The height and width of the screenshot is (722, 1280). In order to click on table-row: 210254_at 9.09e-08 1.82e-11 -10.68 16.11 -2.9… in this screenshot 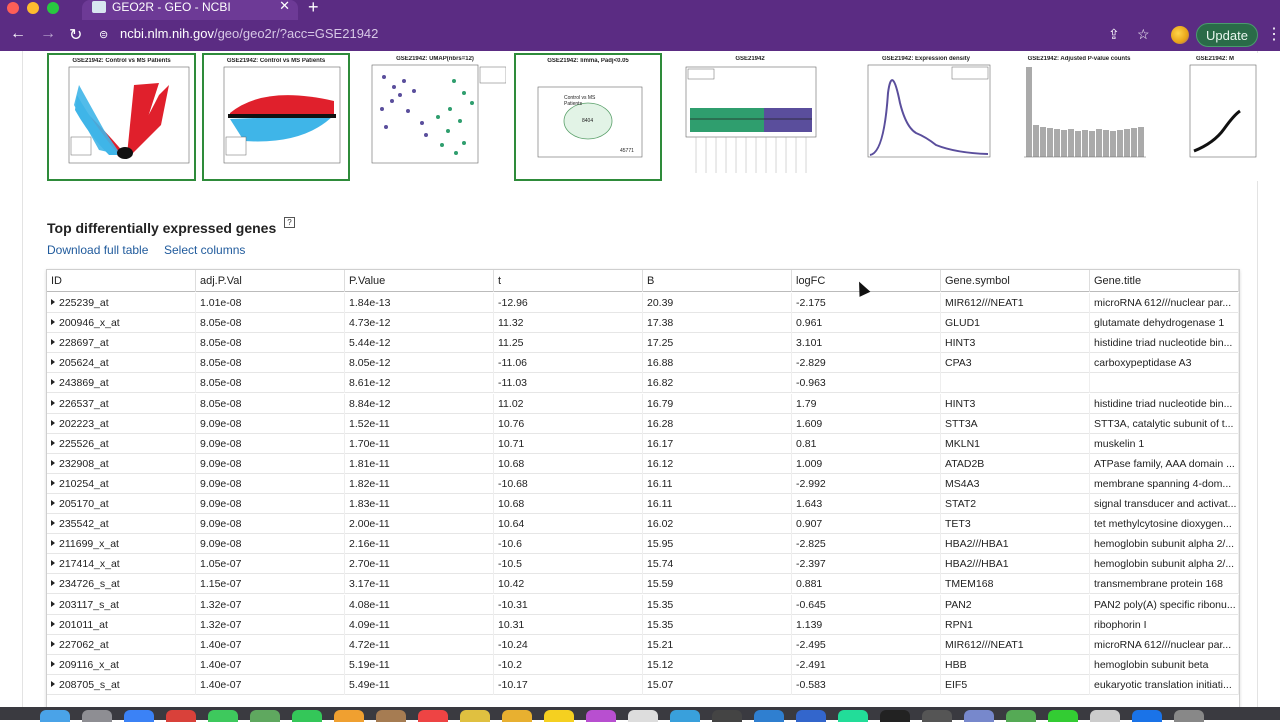, I will do `click(643, 483)`.